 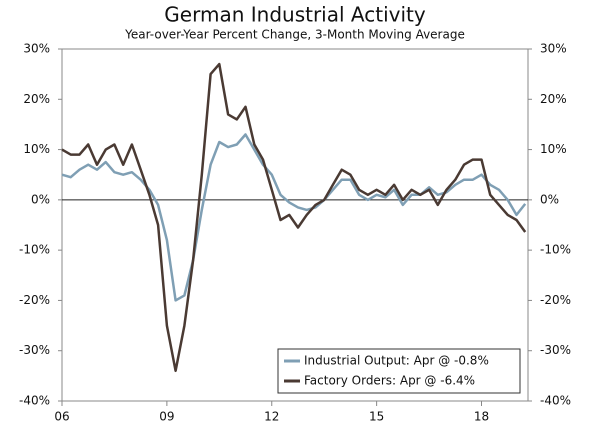 I want to click on y-tick-label: -10%, so click(x=34, y=250).